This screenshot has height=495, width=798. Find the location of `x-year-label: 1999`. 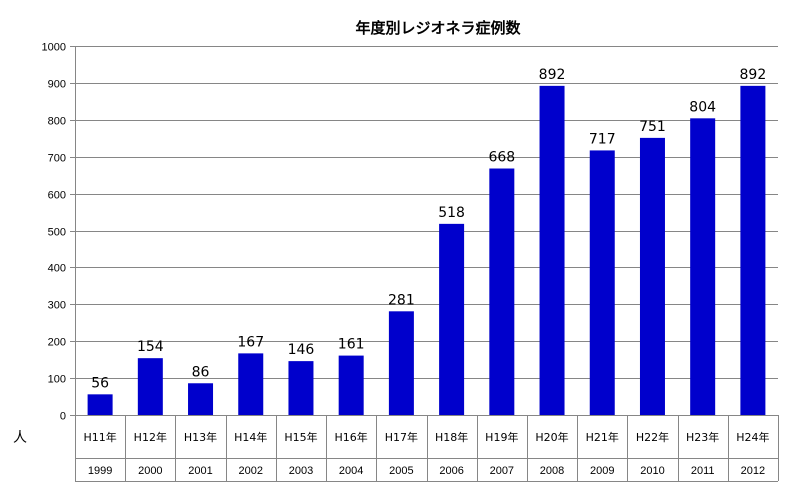

x-year-label: 1999 is located at coordinates (100, 471).